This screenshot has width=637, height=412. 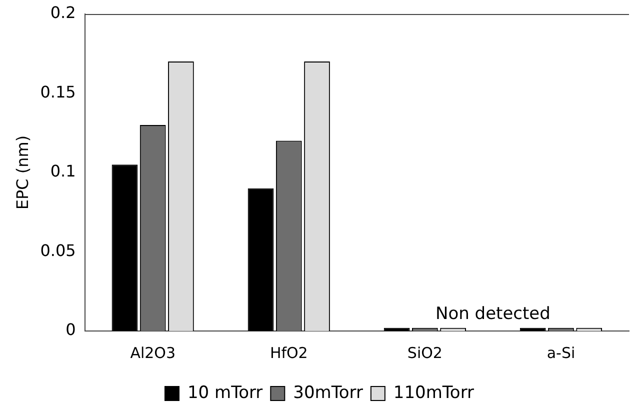 What do you see at coordinates (63, 171) in the screenshot?
I see `y-tick-label: 0.1` at bounding box center [63, 171].